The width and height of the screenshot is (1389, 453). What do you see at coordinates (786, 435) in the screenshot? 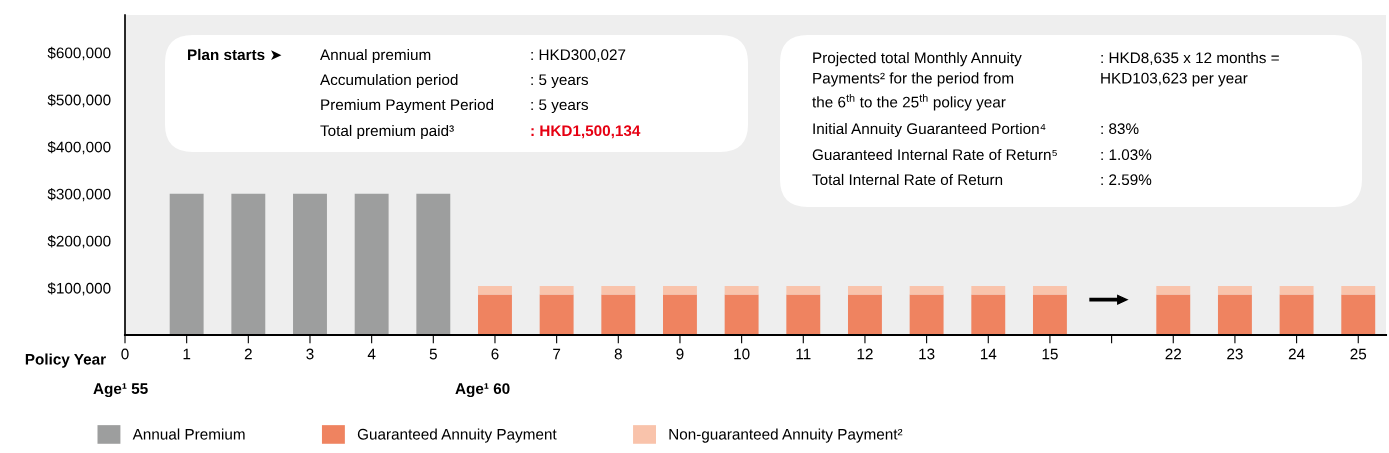
I see `legend-label: Non-guaranteed Annuity Payment²` at bounding box center [786, 435].